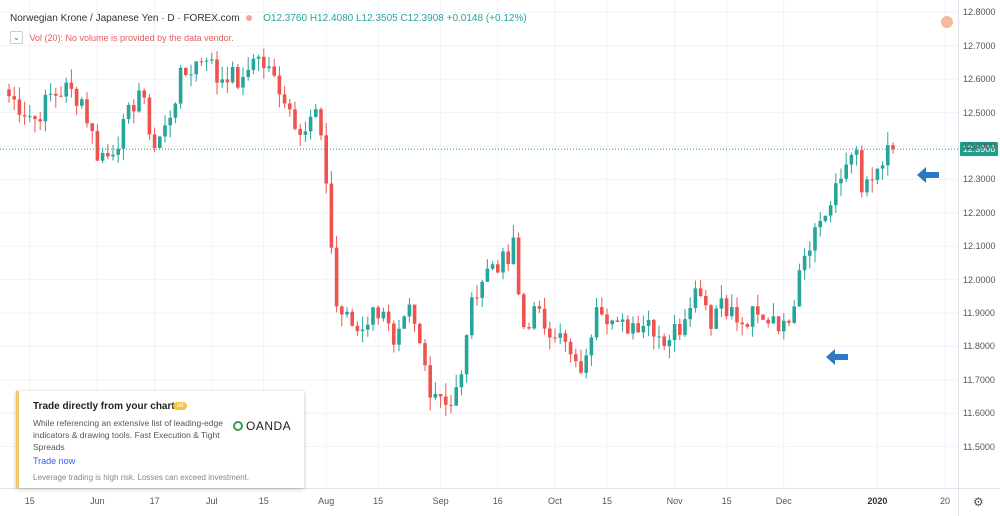 The image size is (1000, 516). What do you see at coordinates (497, 501) in the screenshot?
I see `time-tick-label: 16` at bounding box center [497, 501].